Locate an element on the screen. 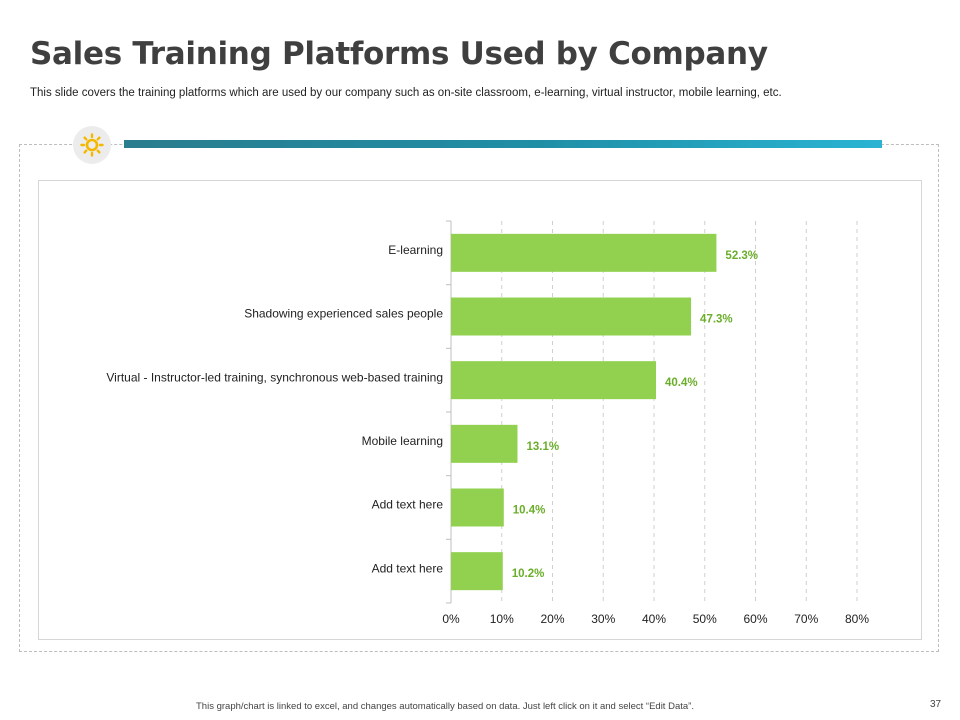 Image resolution: width=960 pixels, height=720 pixels. x-tick-label: 80% is located at coordinates (857, 619).